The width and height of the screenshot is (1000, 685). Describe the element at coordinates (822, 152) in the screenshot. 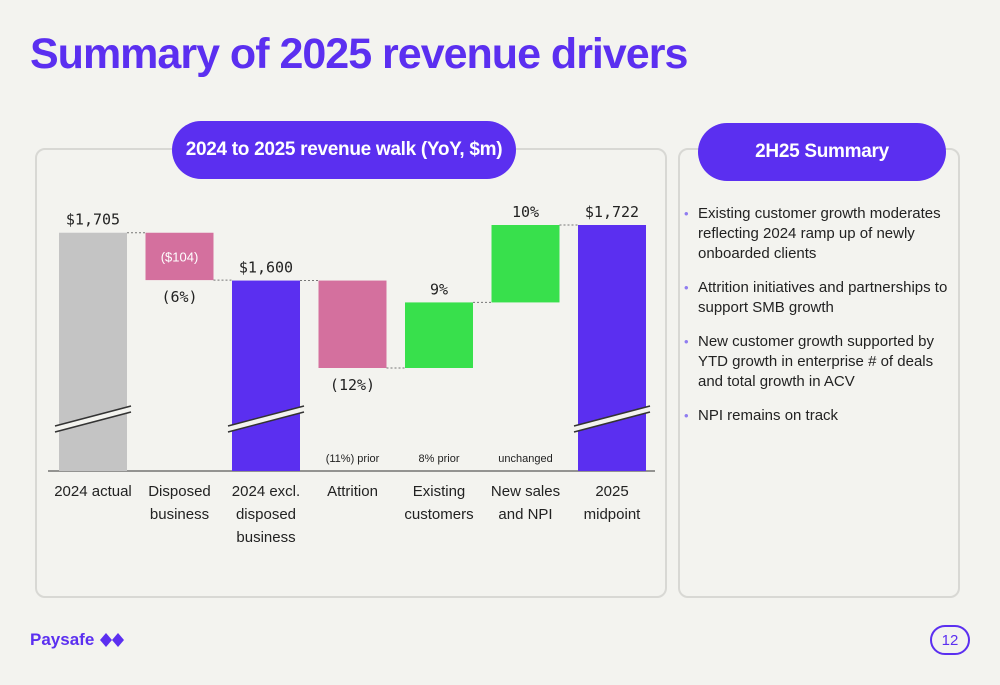

I see `summary-header-pill: 2H25 Summary` at that location.